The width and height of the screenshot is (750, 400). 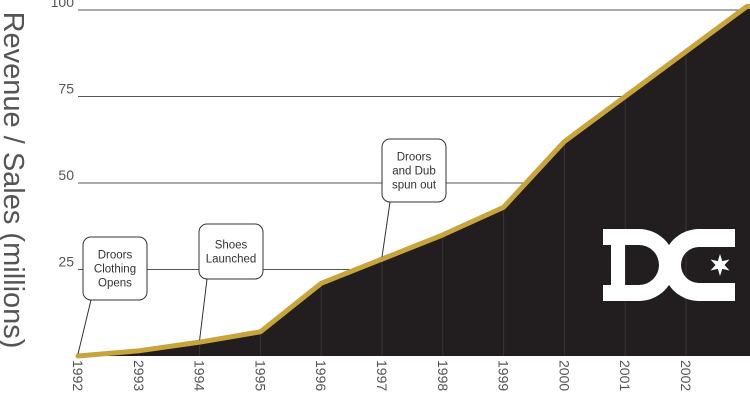 What do you see at coordinates (115, 284) in the screenshot?
I see `callout-text: Opens` at bounding box center [115, 284].